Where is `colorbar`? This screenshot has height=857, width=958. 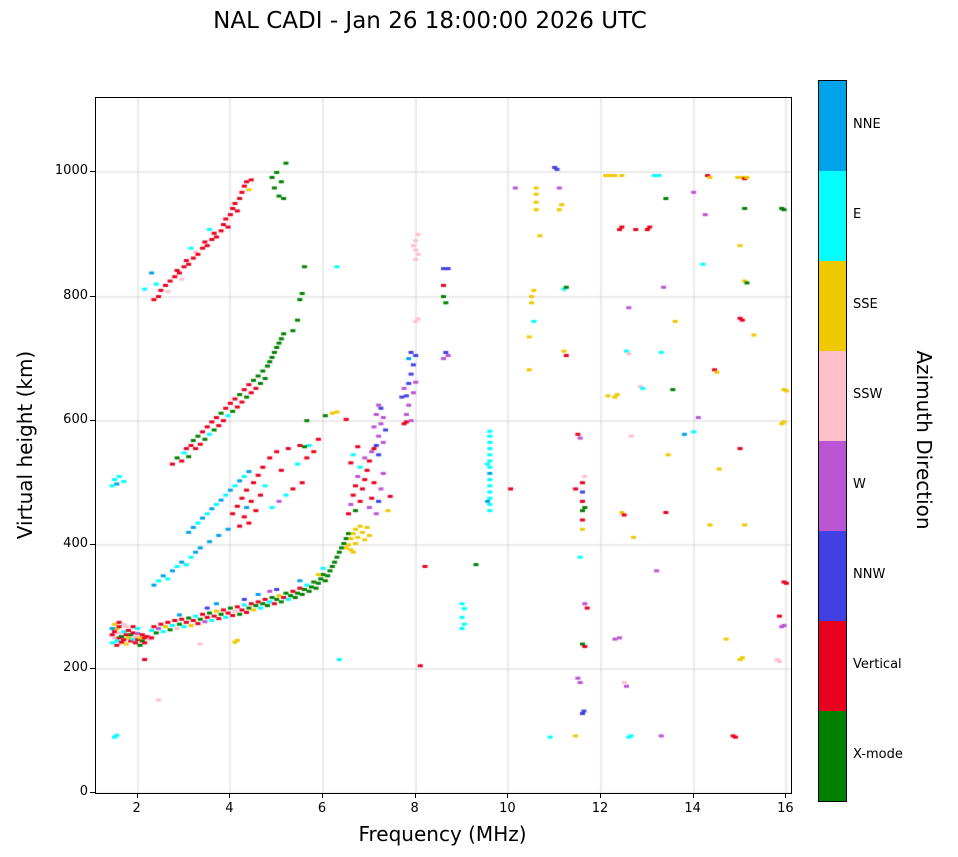
colorbar is located at coordinates (832, 441).